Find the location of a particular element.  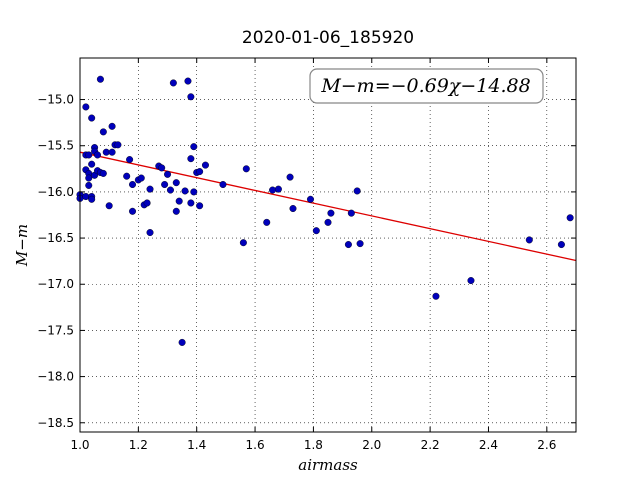

y-tick-label: −16.5 is located at coordinates (55, 238).